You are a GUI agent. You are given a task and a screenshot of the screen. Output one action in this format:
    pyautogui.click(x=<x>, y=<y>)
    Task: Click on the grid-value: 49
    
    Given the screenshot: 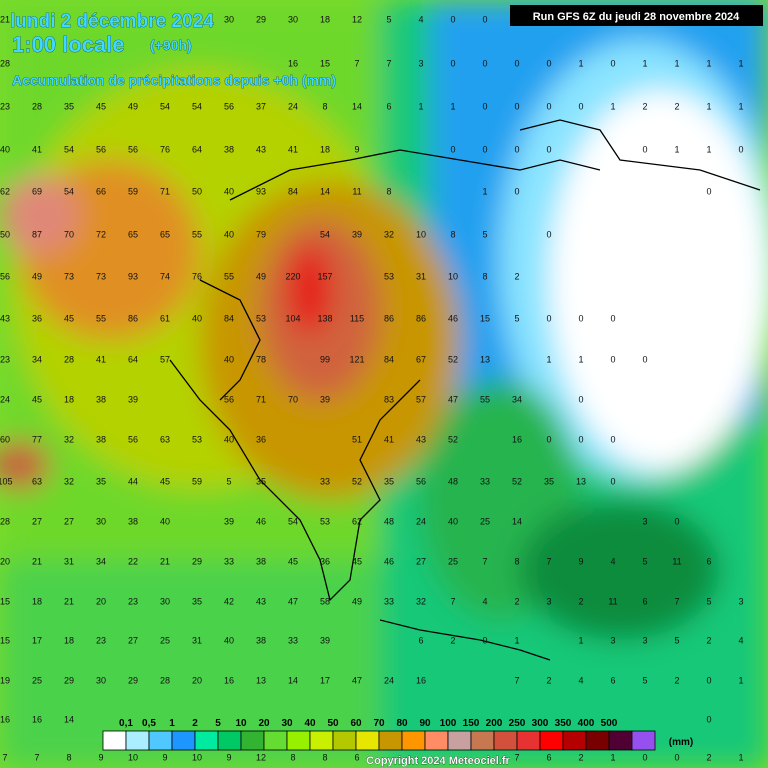 What is the action you would take?
    pyautogui.click(x=357, y=601)
    